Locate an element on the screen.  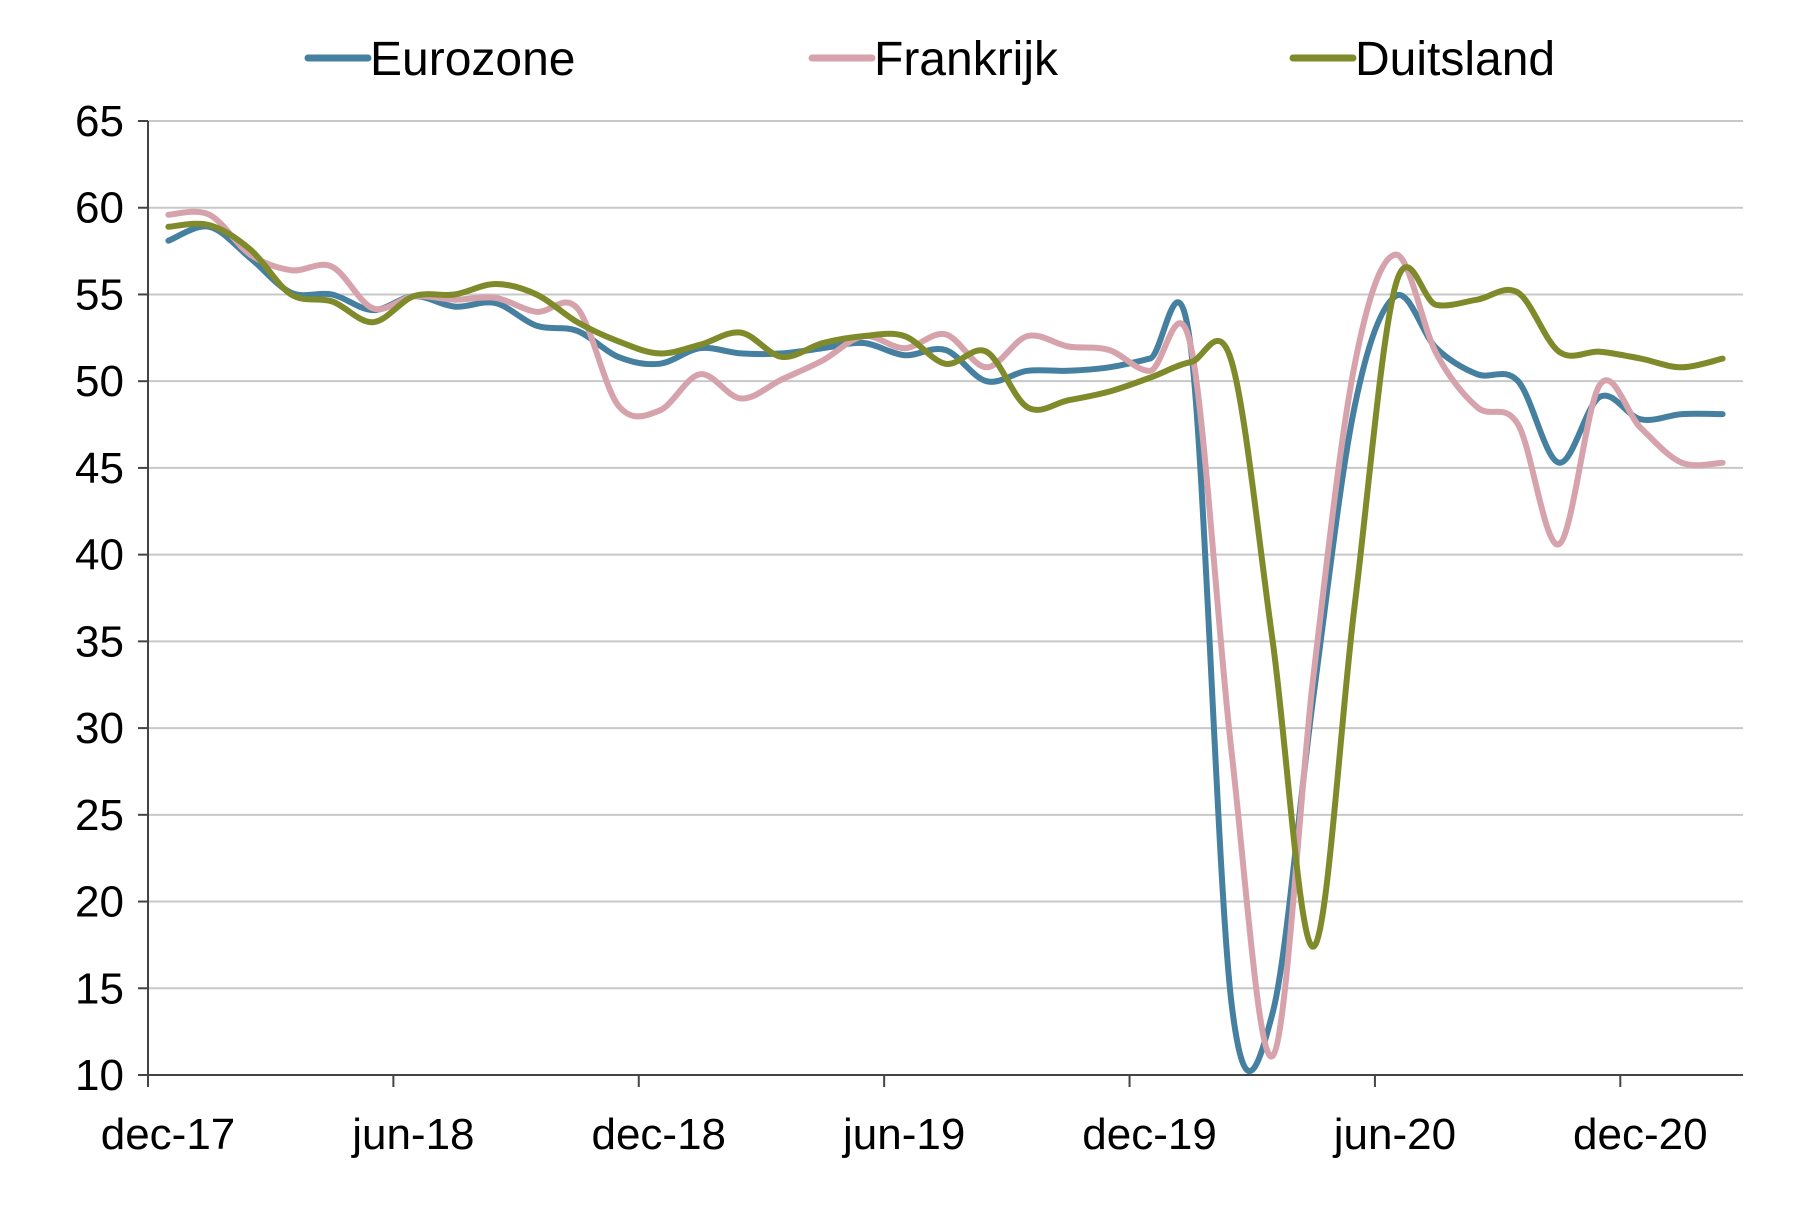
y-tick-label: 35 is located at coordinates (99, 641).